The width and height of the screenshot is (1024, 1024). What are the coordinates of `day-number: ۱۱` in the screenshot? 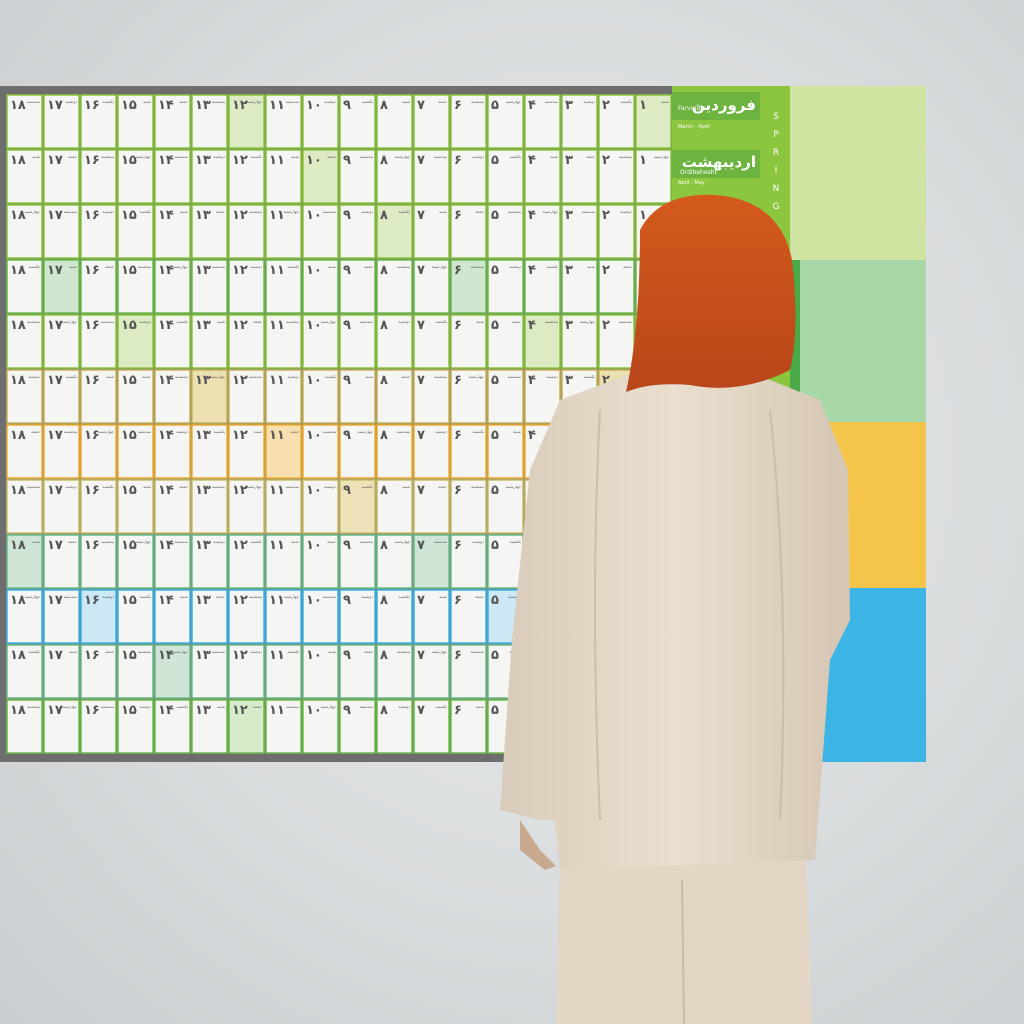 It's located at (277, 160).